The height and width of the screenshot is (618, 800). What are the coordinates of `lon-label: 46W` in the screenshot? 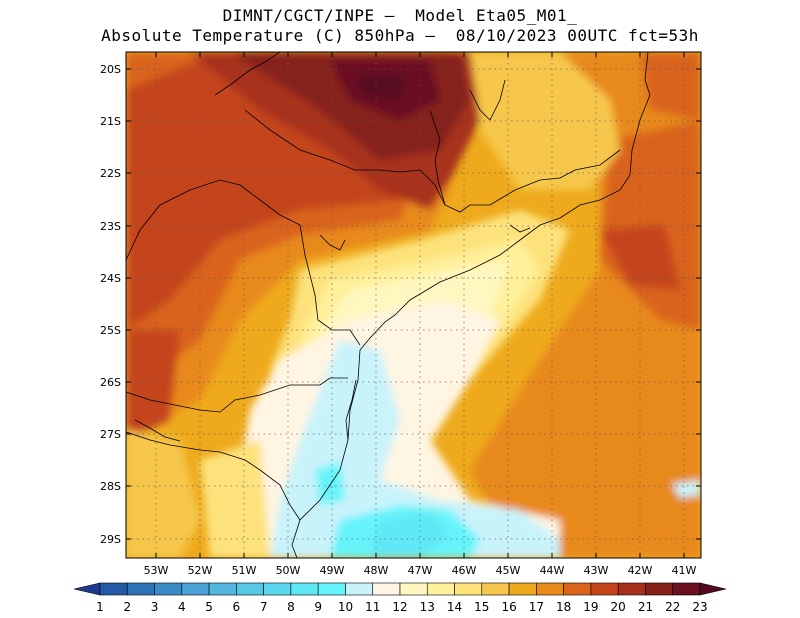 It's located at (464, 570).